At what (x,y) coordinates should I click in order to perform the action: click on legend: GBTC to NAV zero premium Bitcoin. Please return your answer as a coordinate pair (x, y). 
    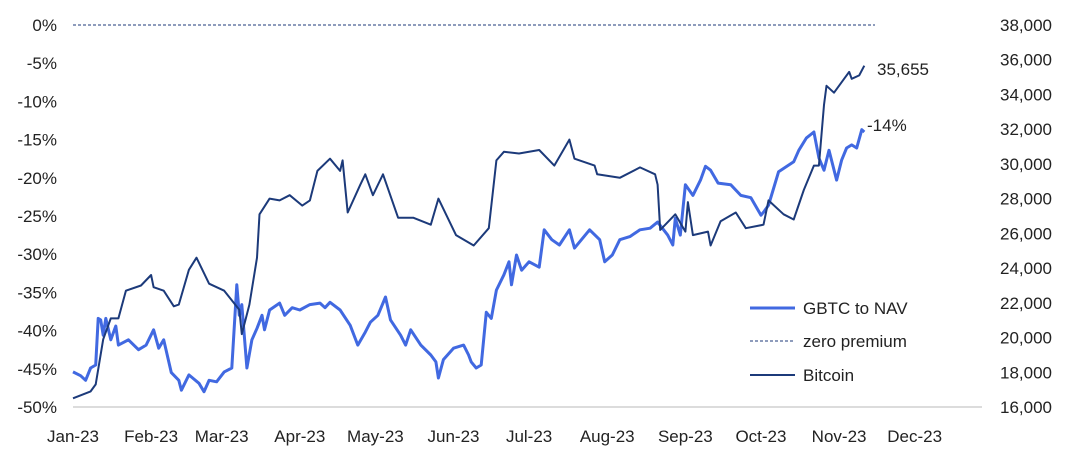
    Looking at the image, I should click on (829, 342).